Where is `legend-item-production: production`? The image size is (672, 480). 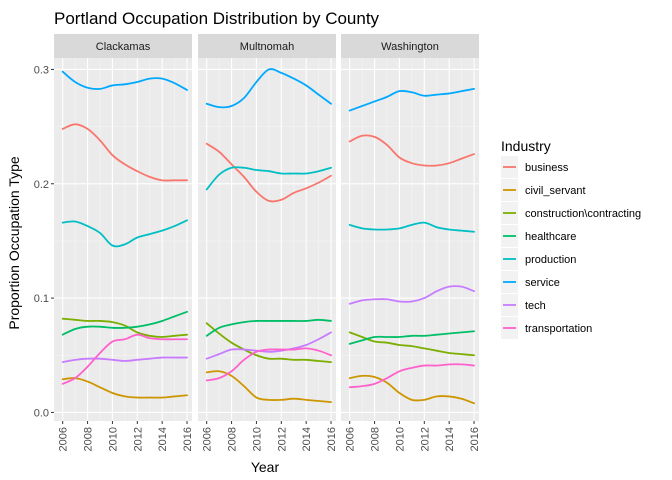 legend-item-production: production is located at coordinates (538, 259).